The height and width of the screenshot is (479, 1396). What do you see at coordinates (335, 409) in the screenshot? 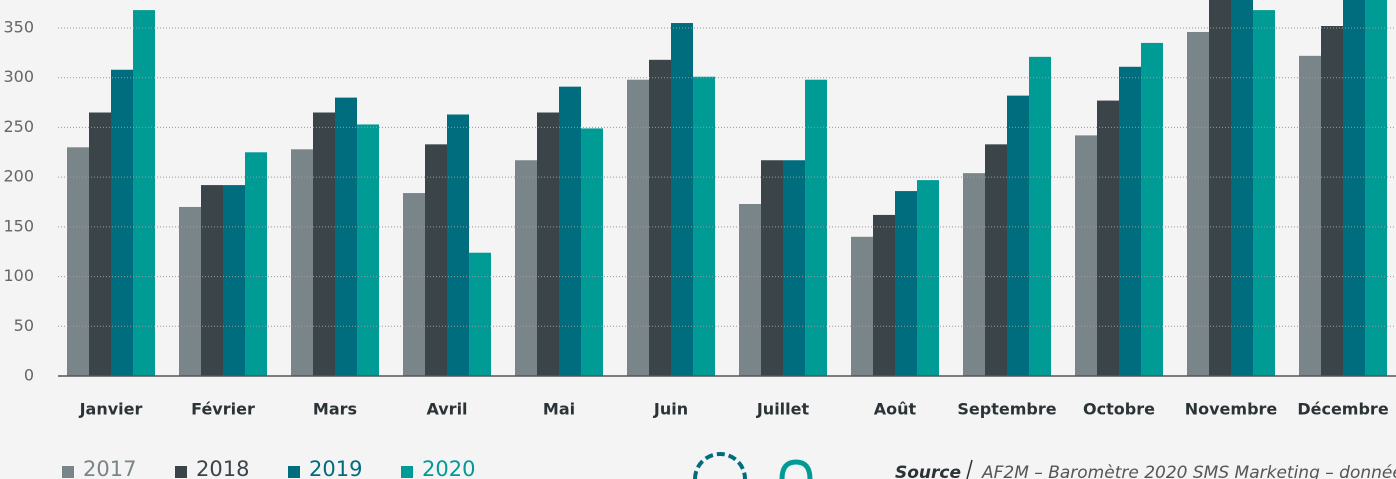
I see `x-tick-label: Mars` at bounding box center [335, 409].